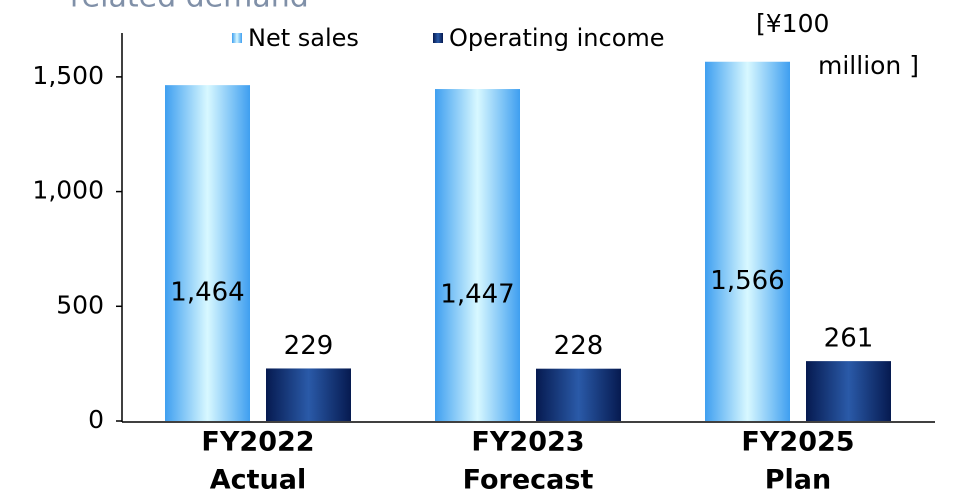 The image size is (956, 498). I want to click on x-tick-label: FY2025, so click(797, 442).